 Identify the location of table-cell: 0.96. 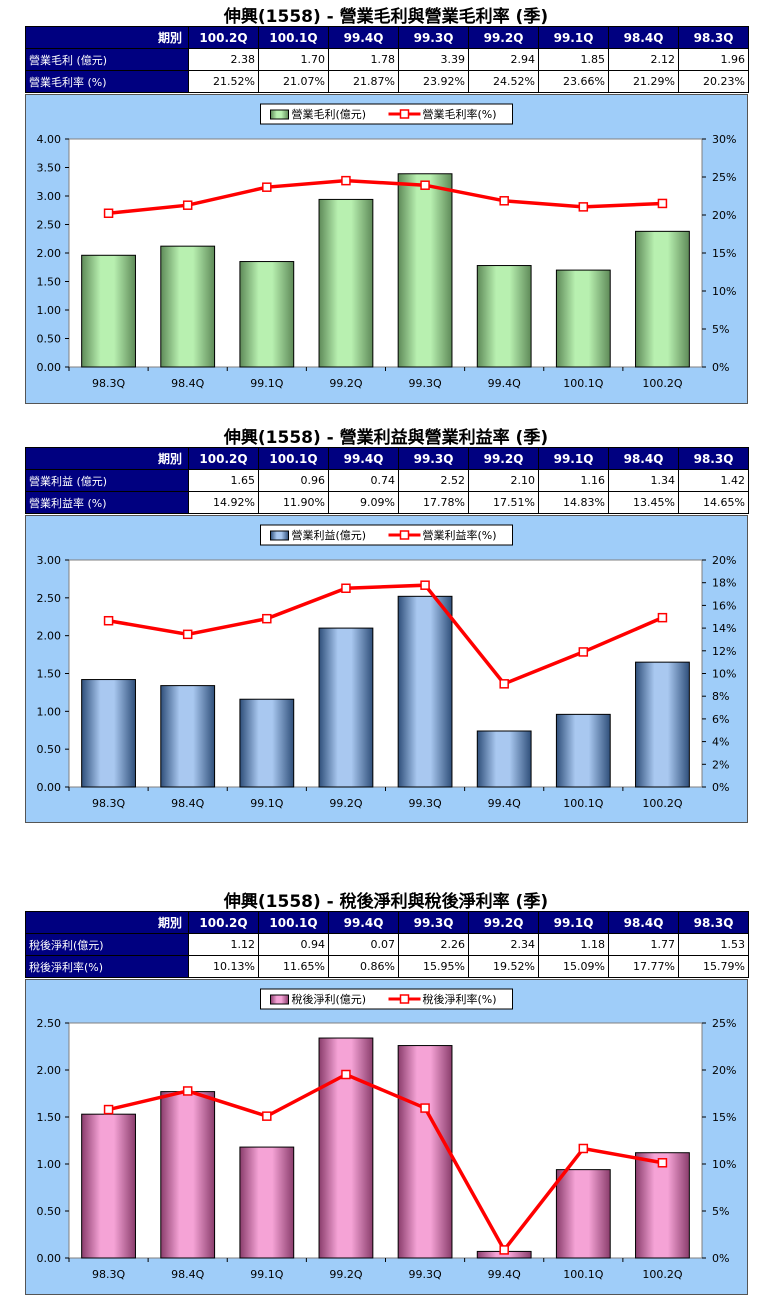
(293, 480).